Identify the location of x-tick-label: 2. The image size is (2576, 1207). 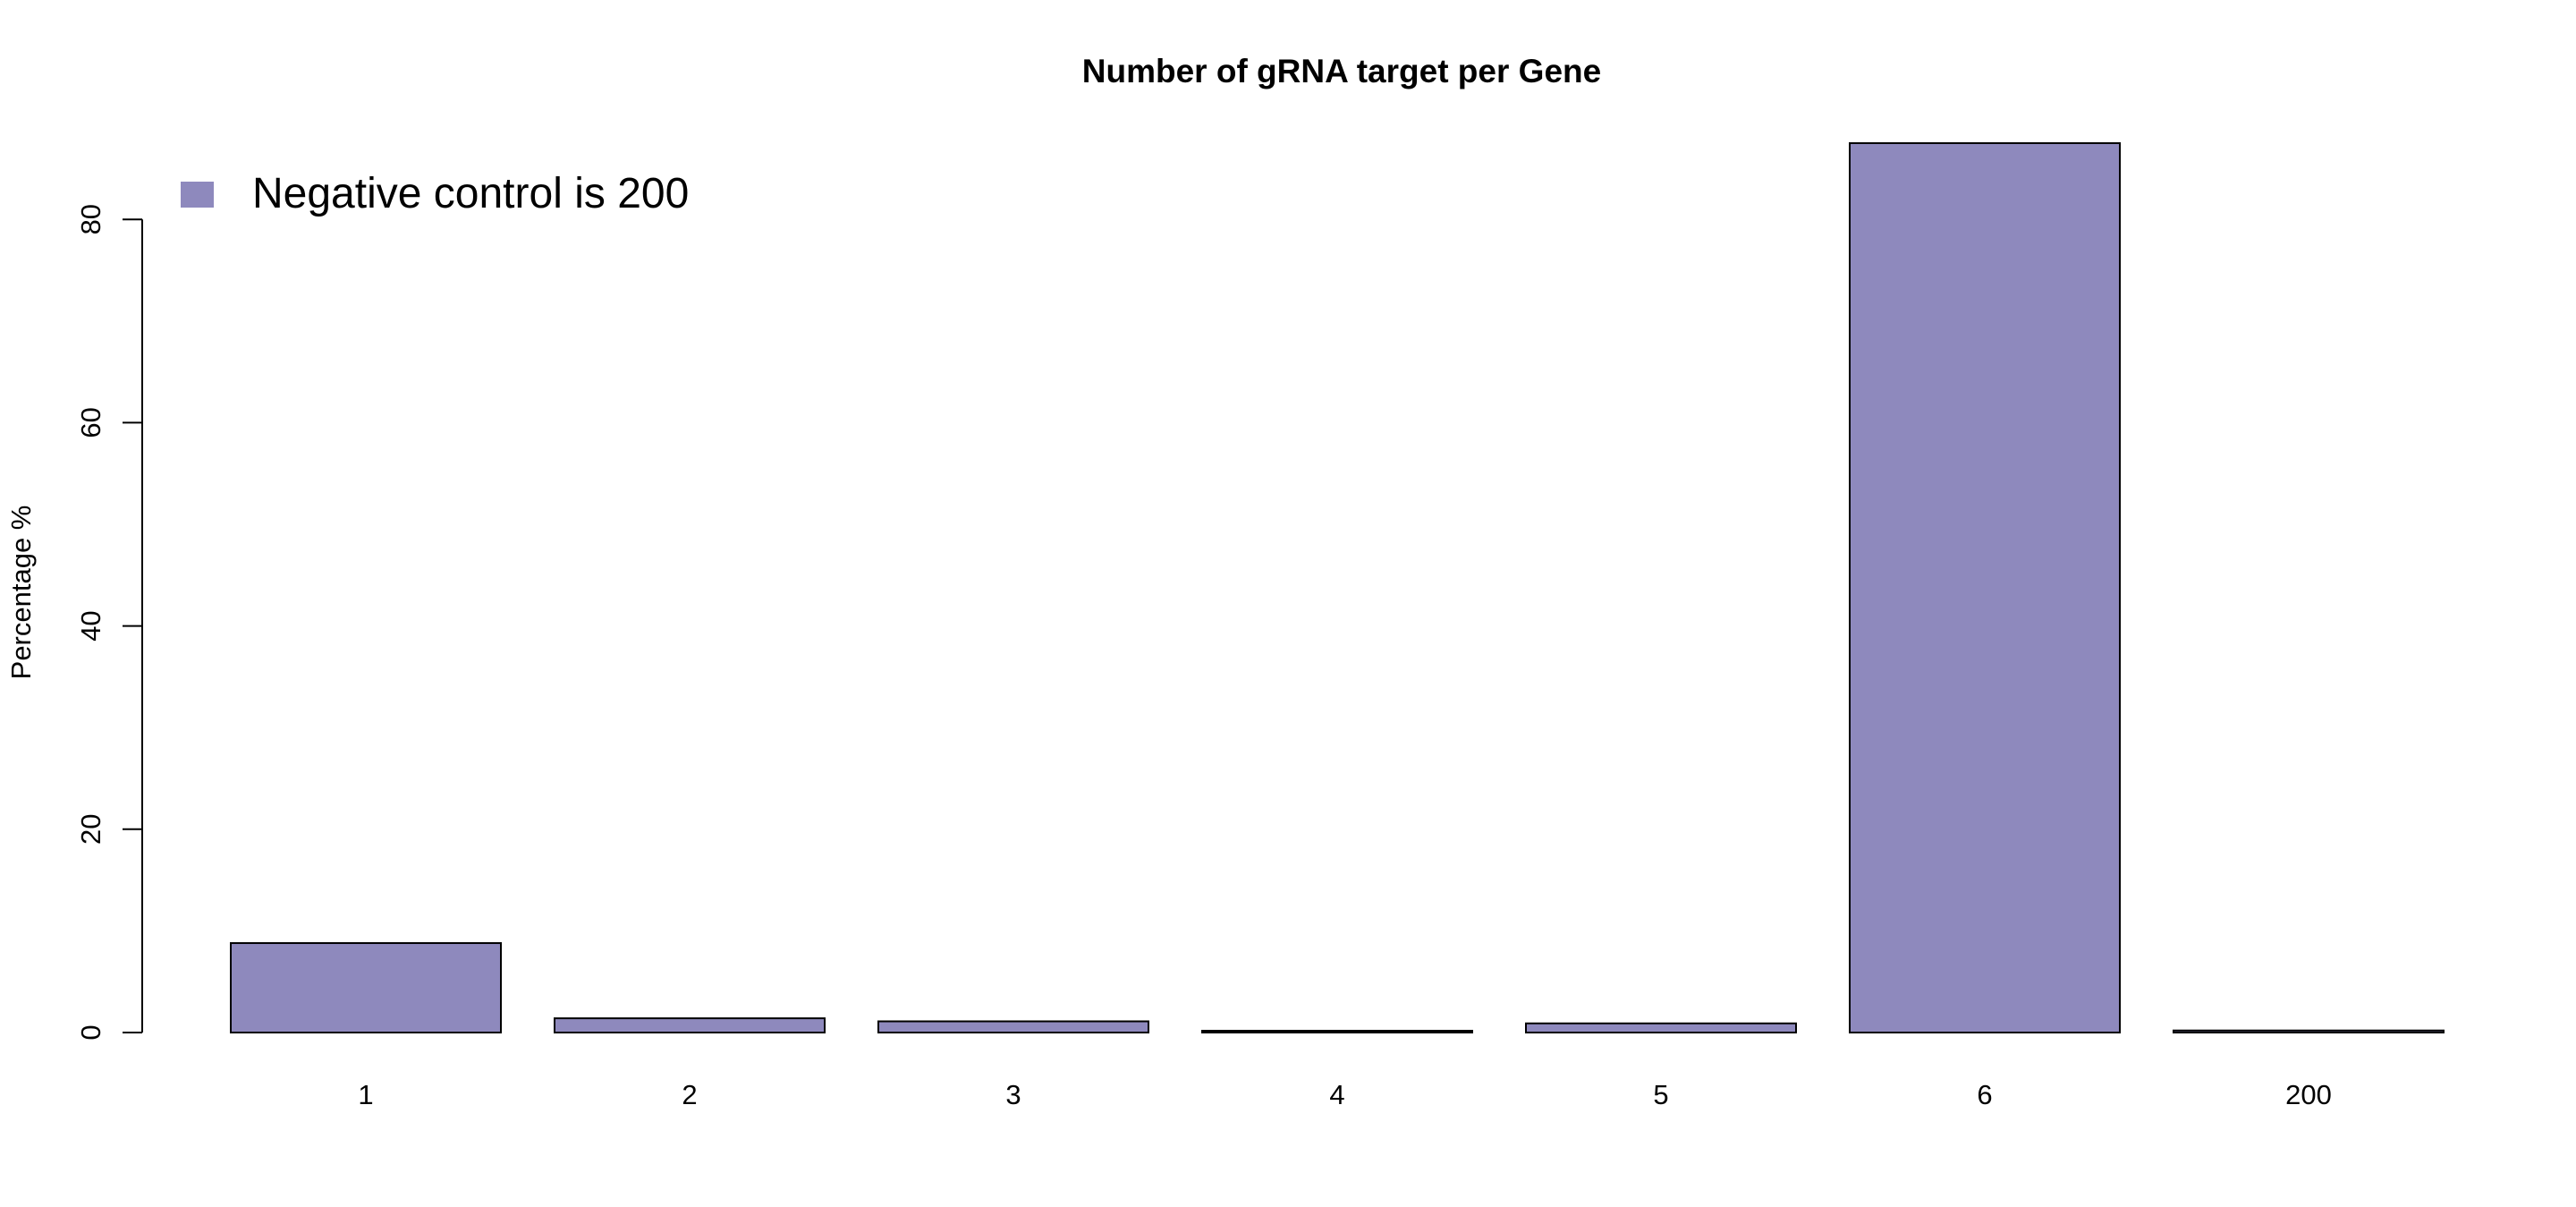
(689, 1094).